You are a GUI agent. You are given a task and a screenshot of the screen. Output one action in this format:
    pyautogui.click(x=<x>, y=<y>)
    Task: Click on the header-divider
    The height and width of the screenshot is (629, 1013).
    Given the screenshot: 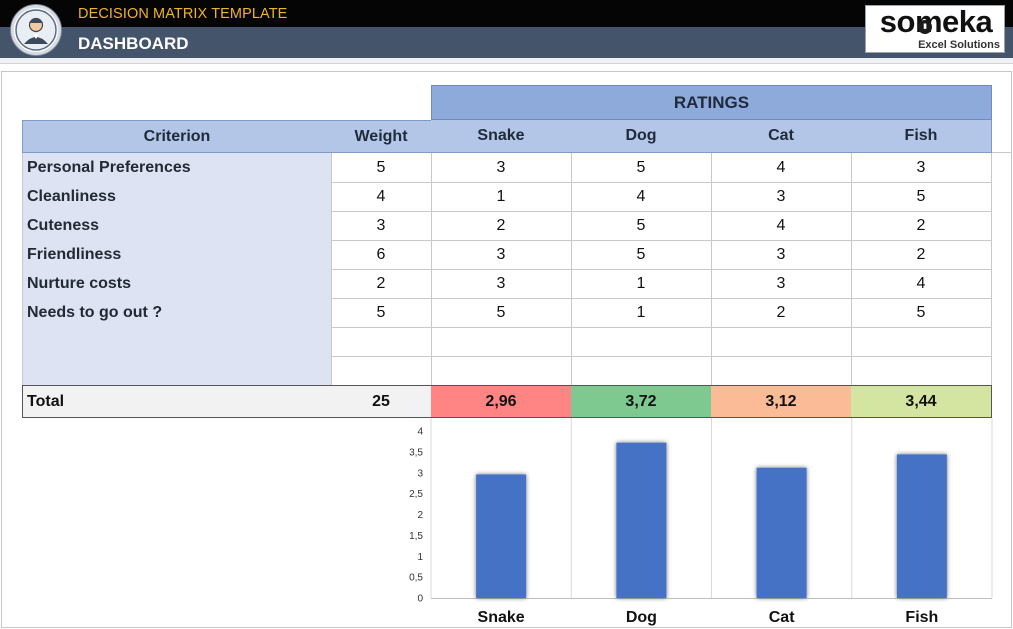 What is the action you would take?
    pyautogui.click(x=506, y=61)
    